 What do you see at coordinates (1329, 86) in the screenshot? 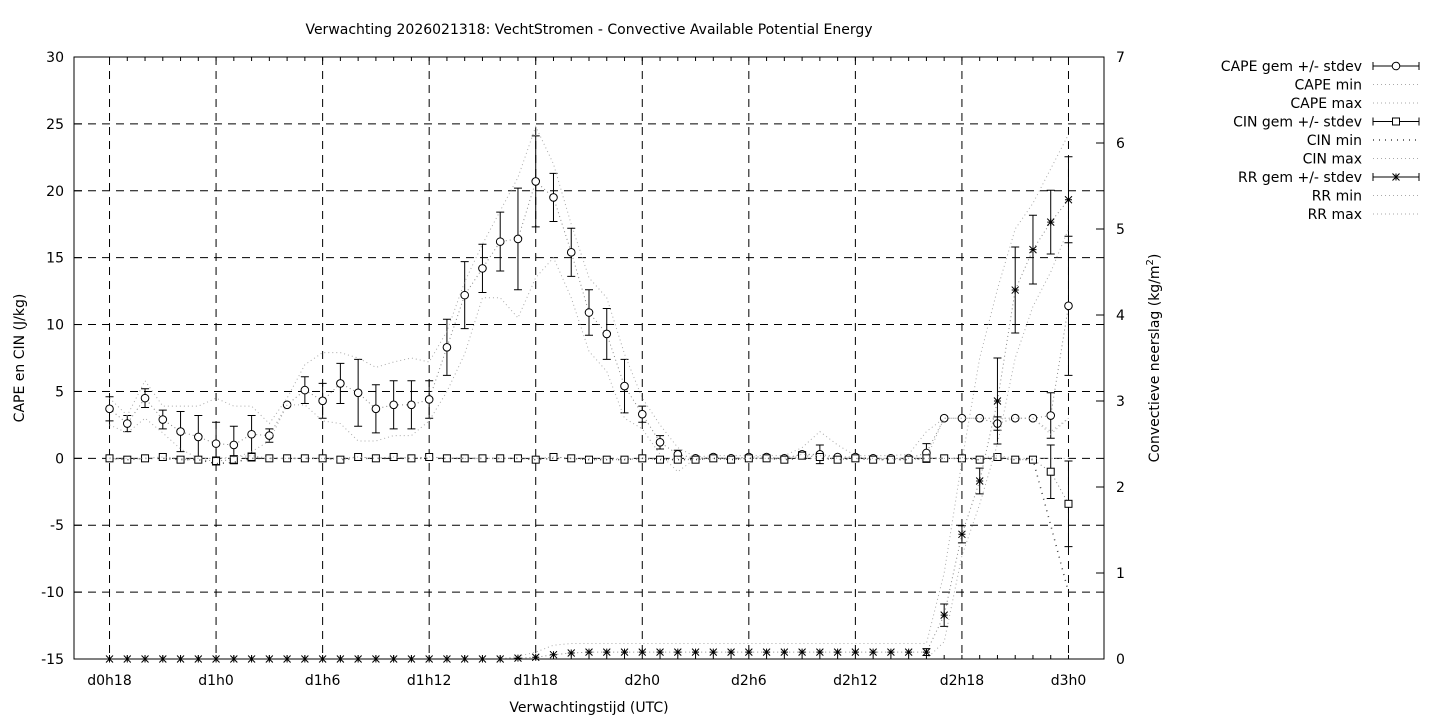
I see `legend-label: CAPE min` at bounding box center [1329, 86].